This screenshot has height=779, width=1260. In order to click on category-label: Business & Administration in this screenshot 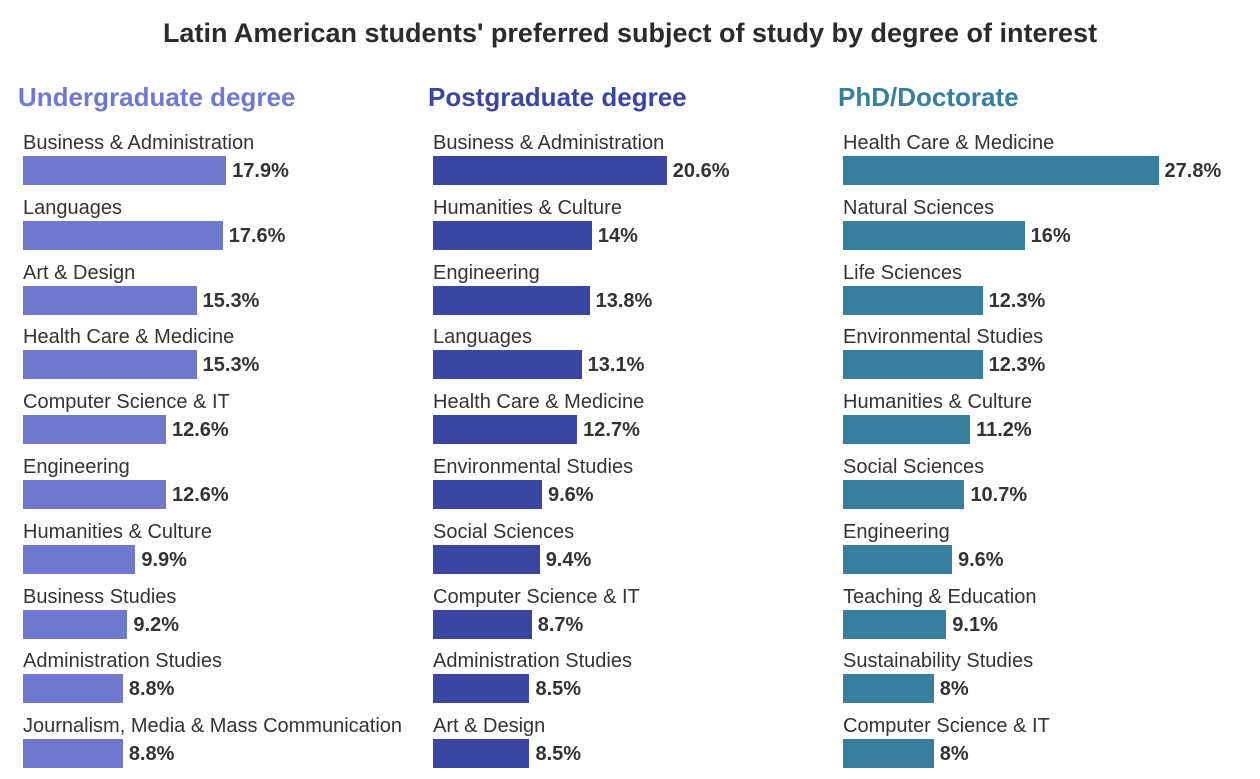, I will do `click(549, 143)`.